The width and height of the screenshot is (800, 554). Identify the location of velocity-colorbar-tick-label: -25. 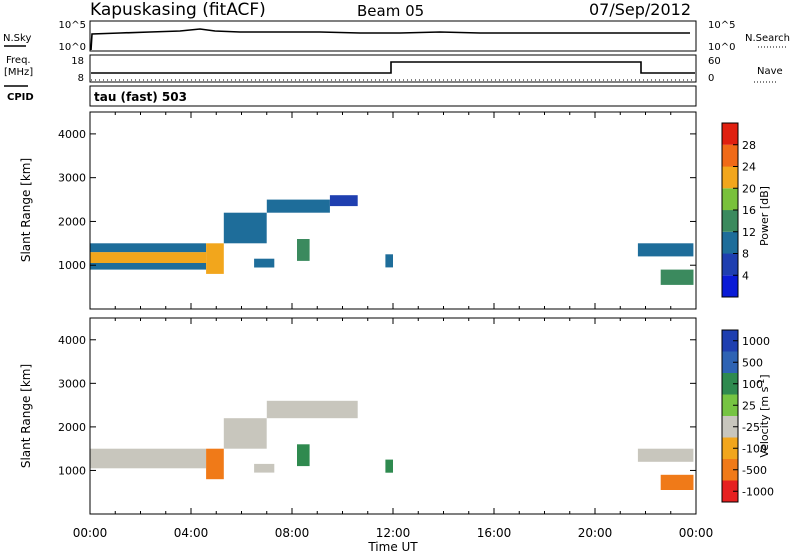
(751, 427).